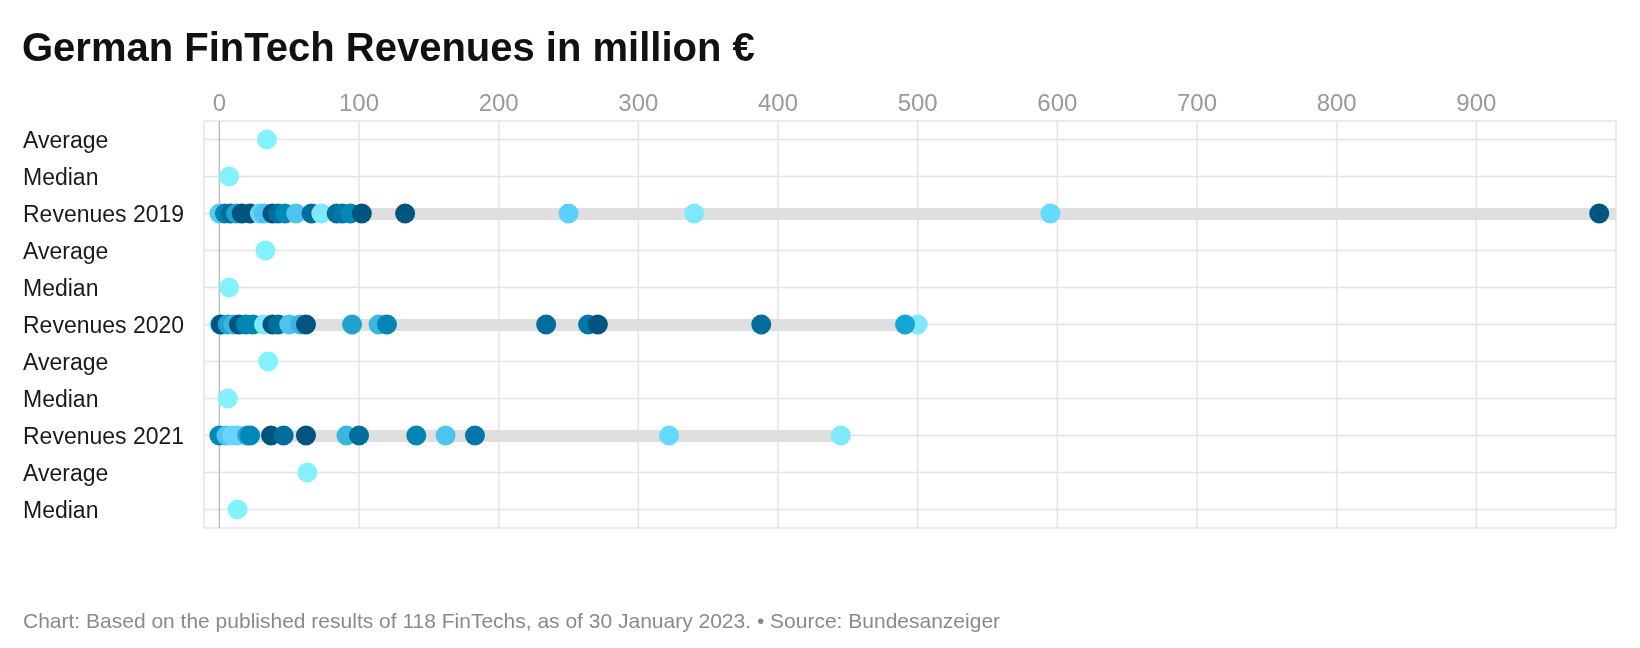  What do you see at coordinates (219, 102) in the screenshot?
I see `x-tick-label: 0` at bounding box center [219, 102].